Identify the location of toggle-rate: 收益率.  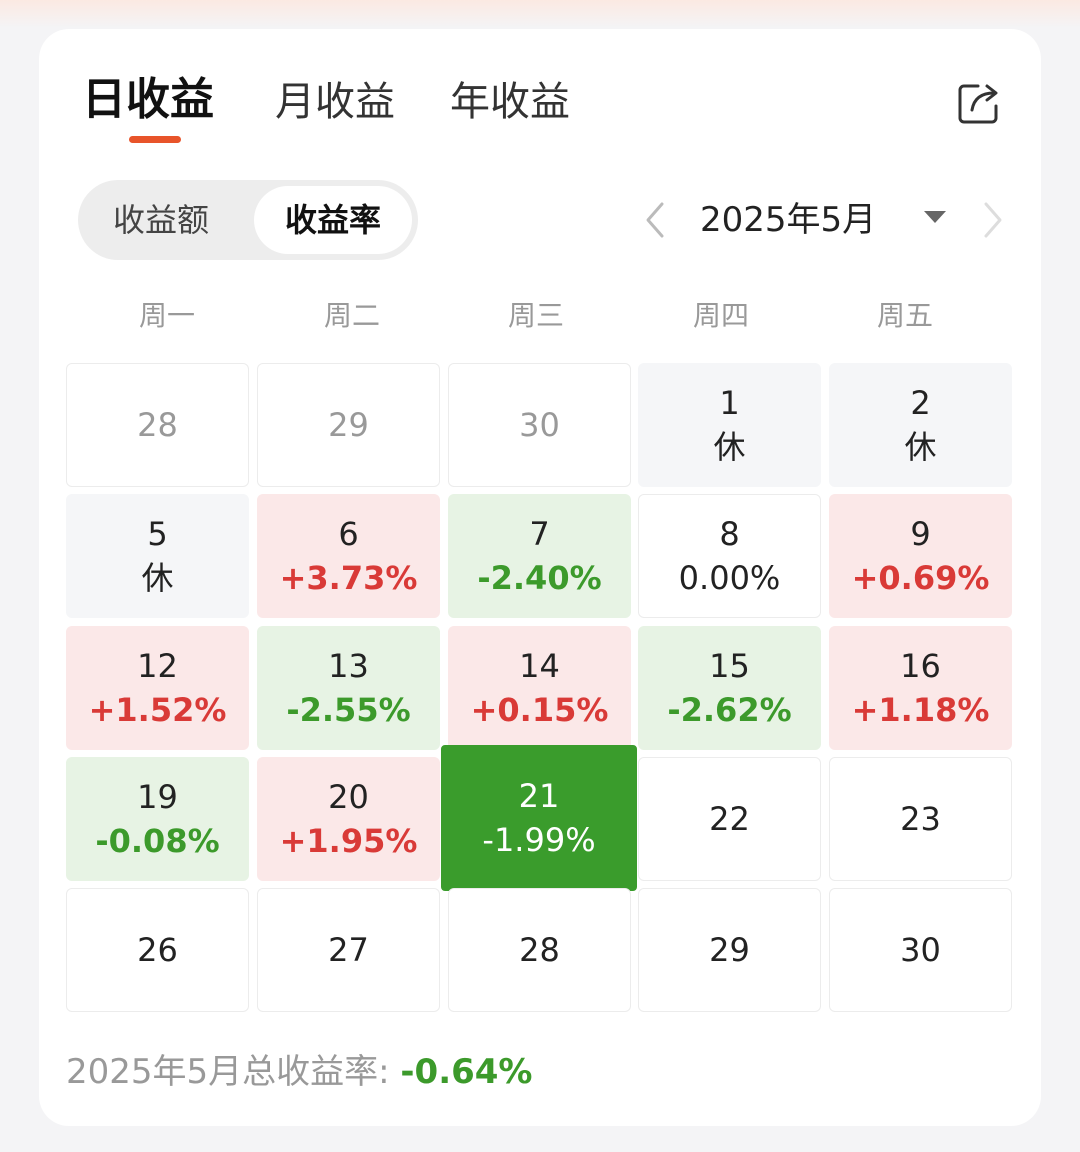
(333, 220).